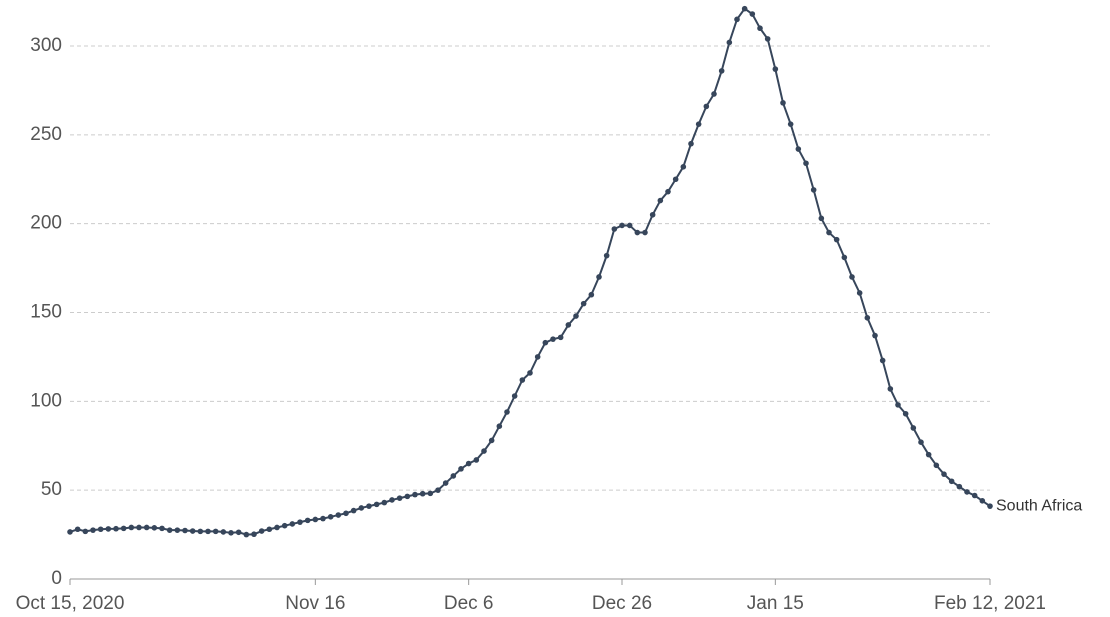 Image resolution: width=1110 pixels, height=617 pixels. What do you see at coordinates (46, 134) in the screenshot?
I see `y-tick-label: 250` at bounding box center [46, 134].